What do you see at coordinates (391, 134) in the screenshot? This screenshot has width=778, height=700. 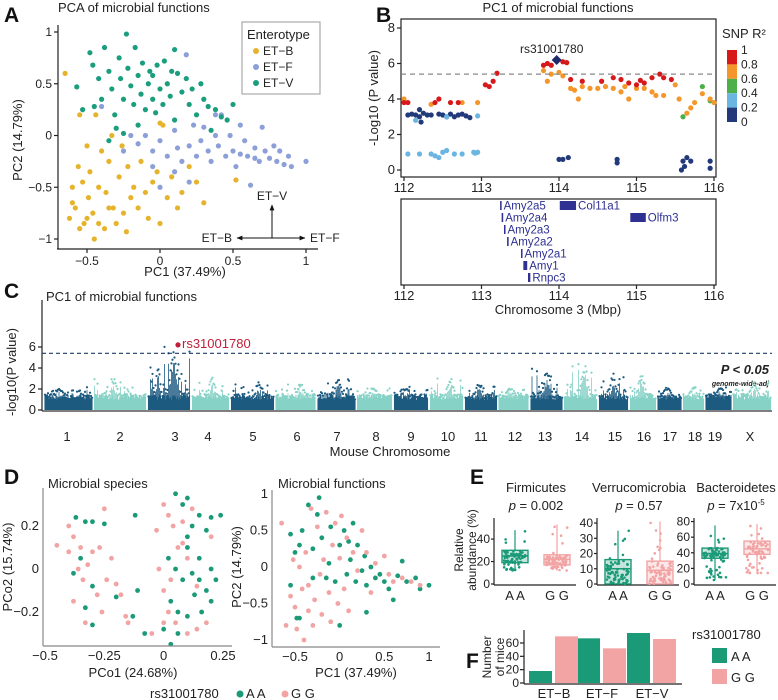 I see `regional-y-tick-label: 2` at bounding box center [391, 134].